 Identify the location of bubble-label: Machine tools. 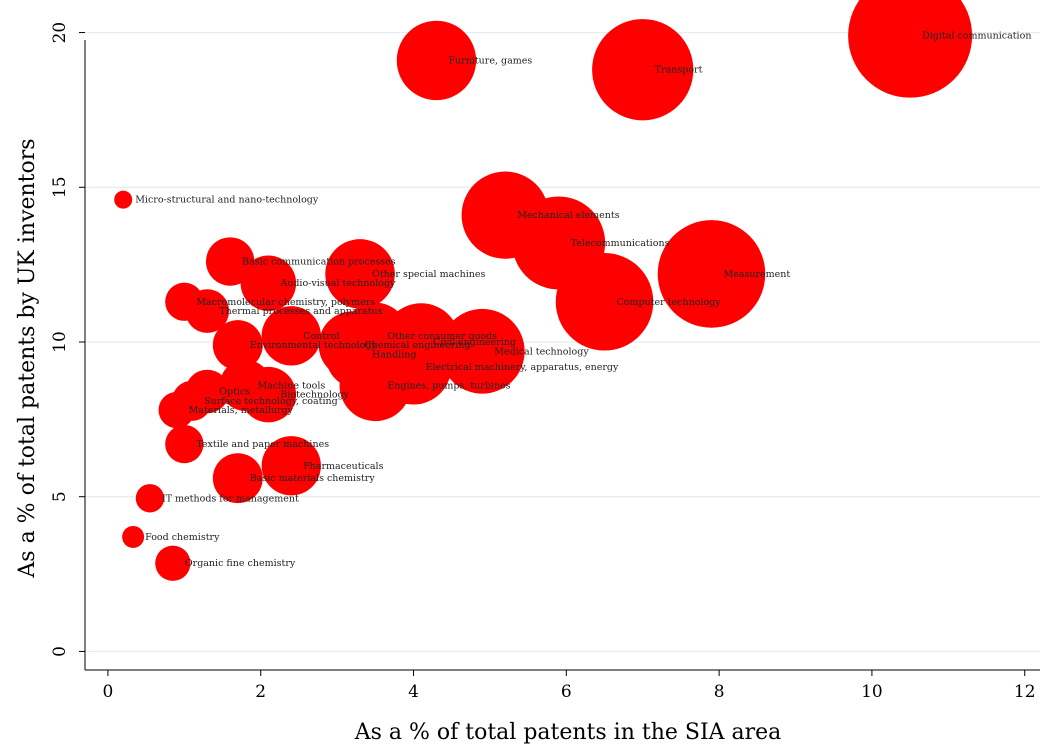
(291, 385).